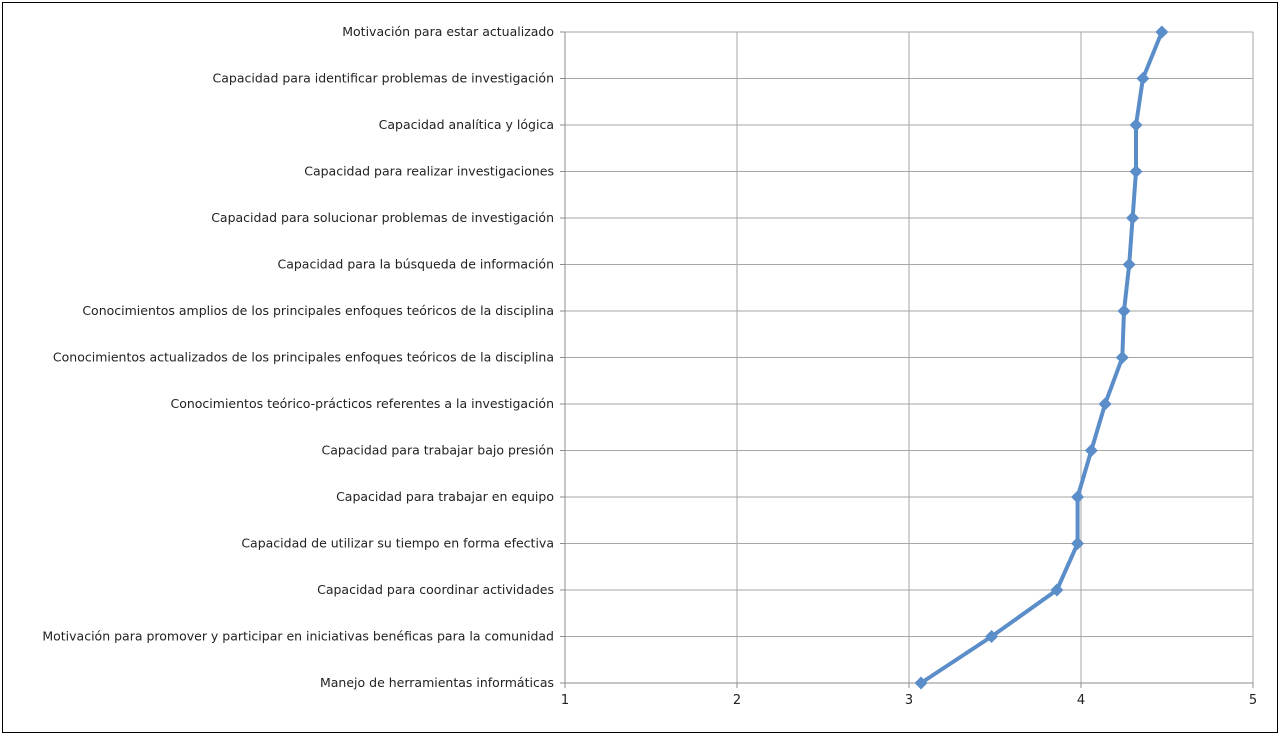 This screenshot has height=736, width=1281. I want to click on x-tick-labels: 1 2 3 4 5, so click(909, 700).